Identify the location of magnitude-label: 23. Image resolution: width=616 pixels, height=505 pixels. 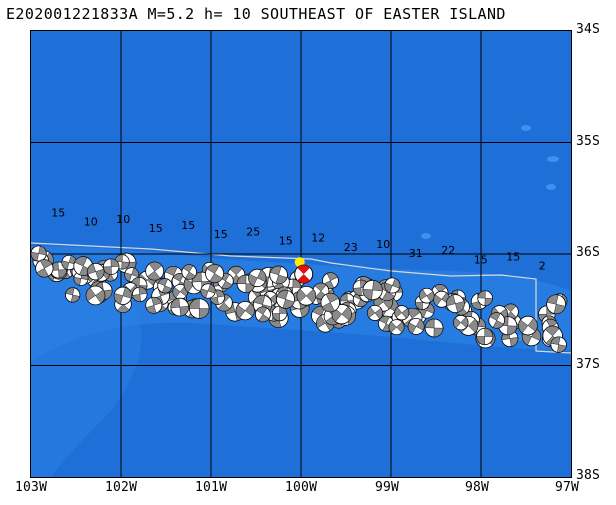
(351, 247).